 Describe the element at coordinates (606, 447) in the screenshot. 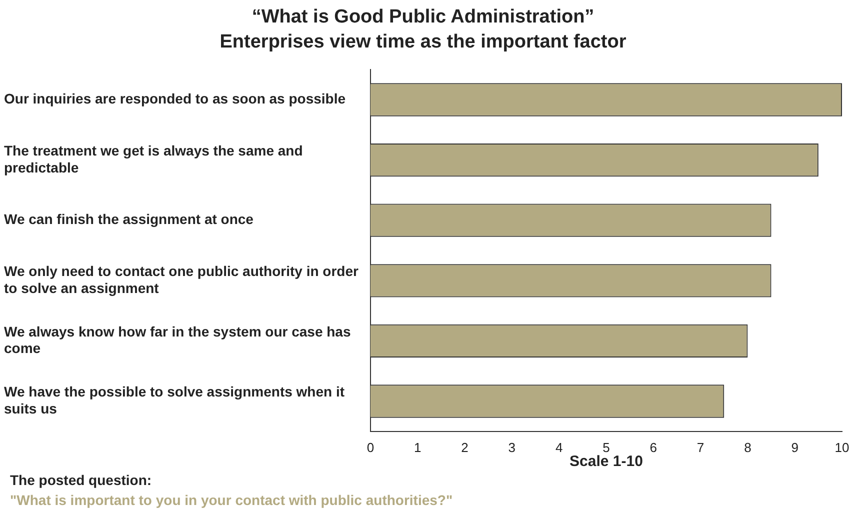

I see `x-tick-label: 5` at that location.